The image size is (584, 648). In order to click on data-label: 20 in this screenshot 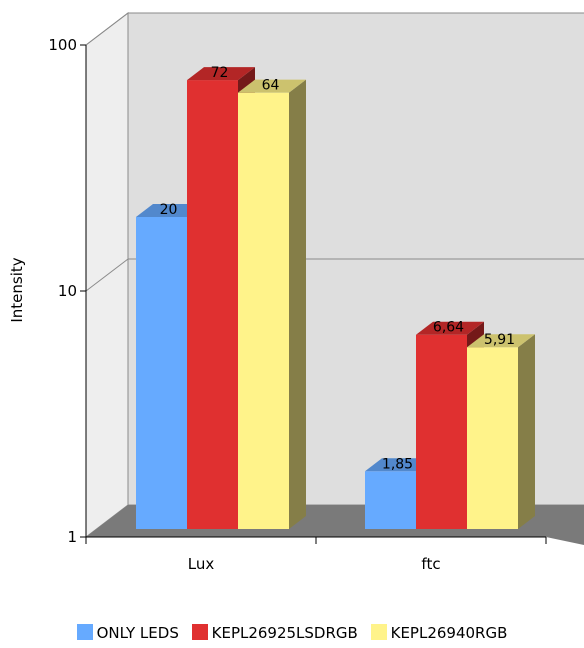, I will do `click(169, 210)`.